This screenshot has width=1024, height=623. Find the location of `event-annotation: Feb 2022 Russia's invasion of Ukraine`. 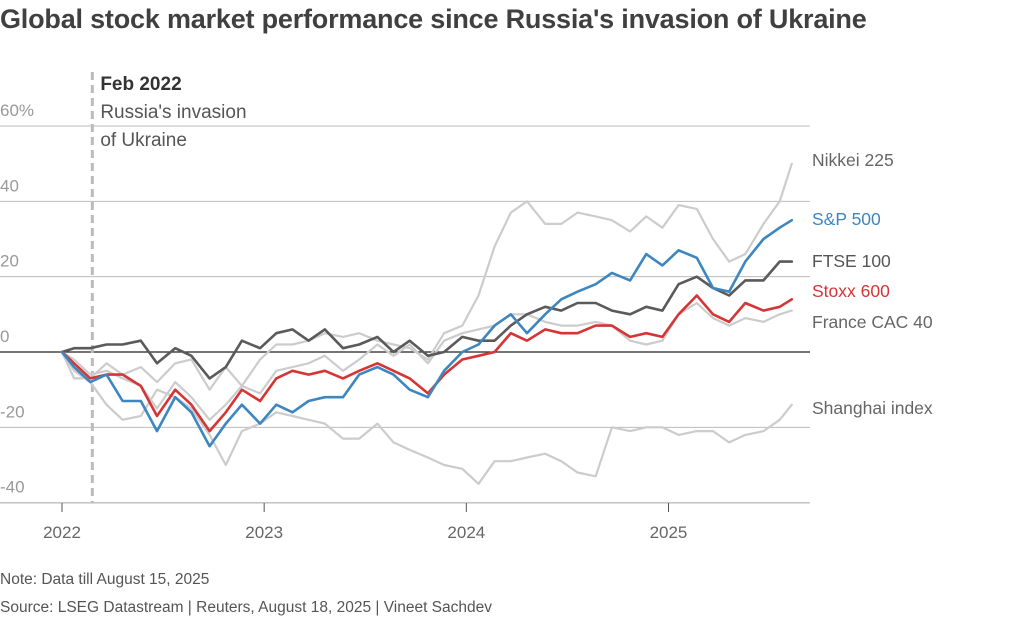

event-annotation: Feb 2022 Russia's invasion of Ukraine is located at coordinates (168, 287).